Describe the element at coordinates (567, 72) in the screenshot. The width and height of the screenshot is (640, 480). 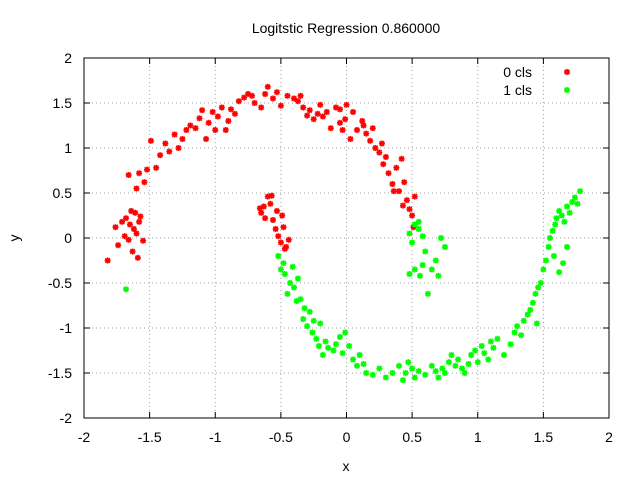
I see `legend-marker-0-cls` at that location.